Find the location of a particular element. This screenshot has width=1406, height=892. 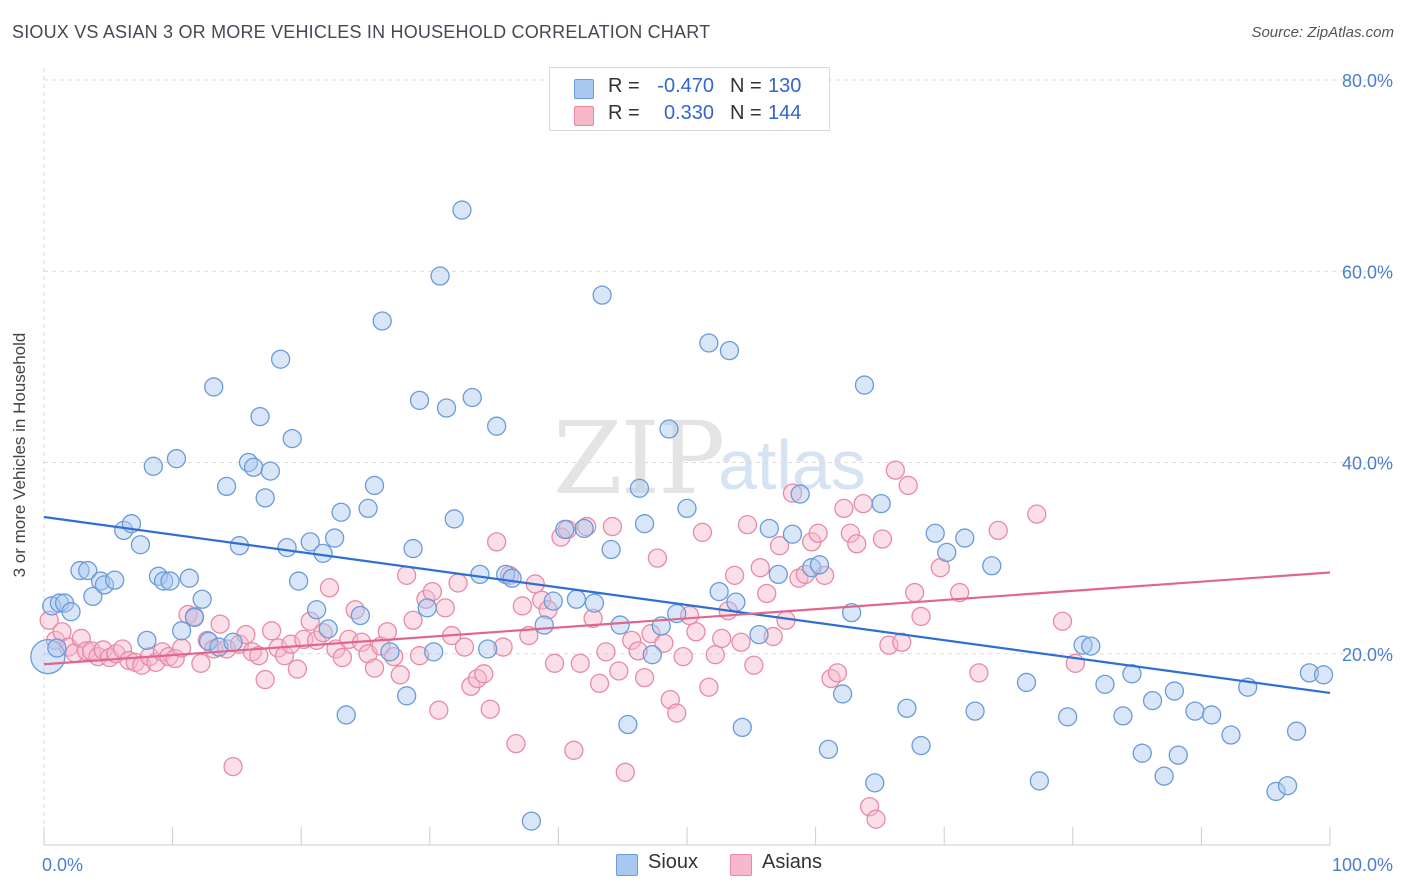

bottom-legend-swatch-asians is located at coordinates (741, 865).